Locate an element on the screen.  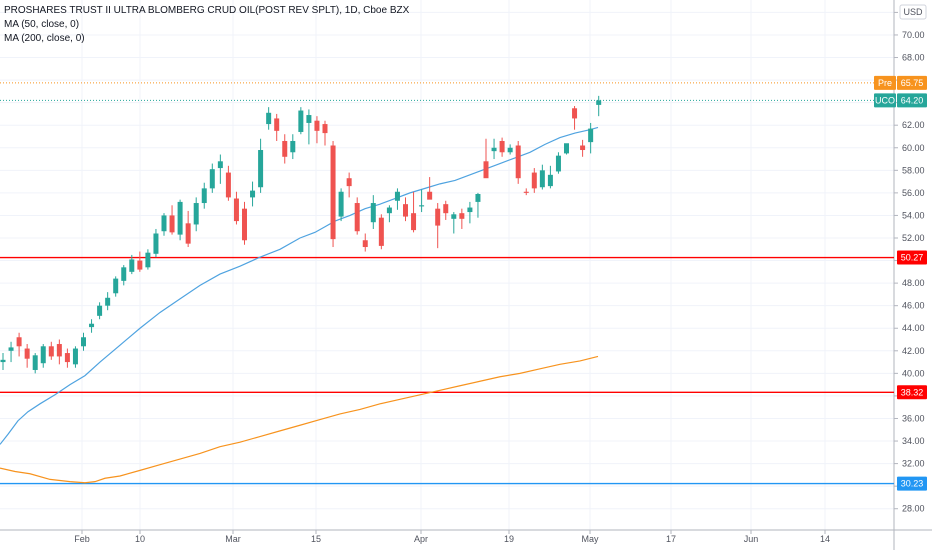
price-marker-tag: Pre 65.75 is located at coordinates (900, 82).